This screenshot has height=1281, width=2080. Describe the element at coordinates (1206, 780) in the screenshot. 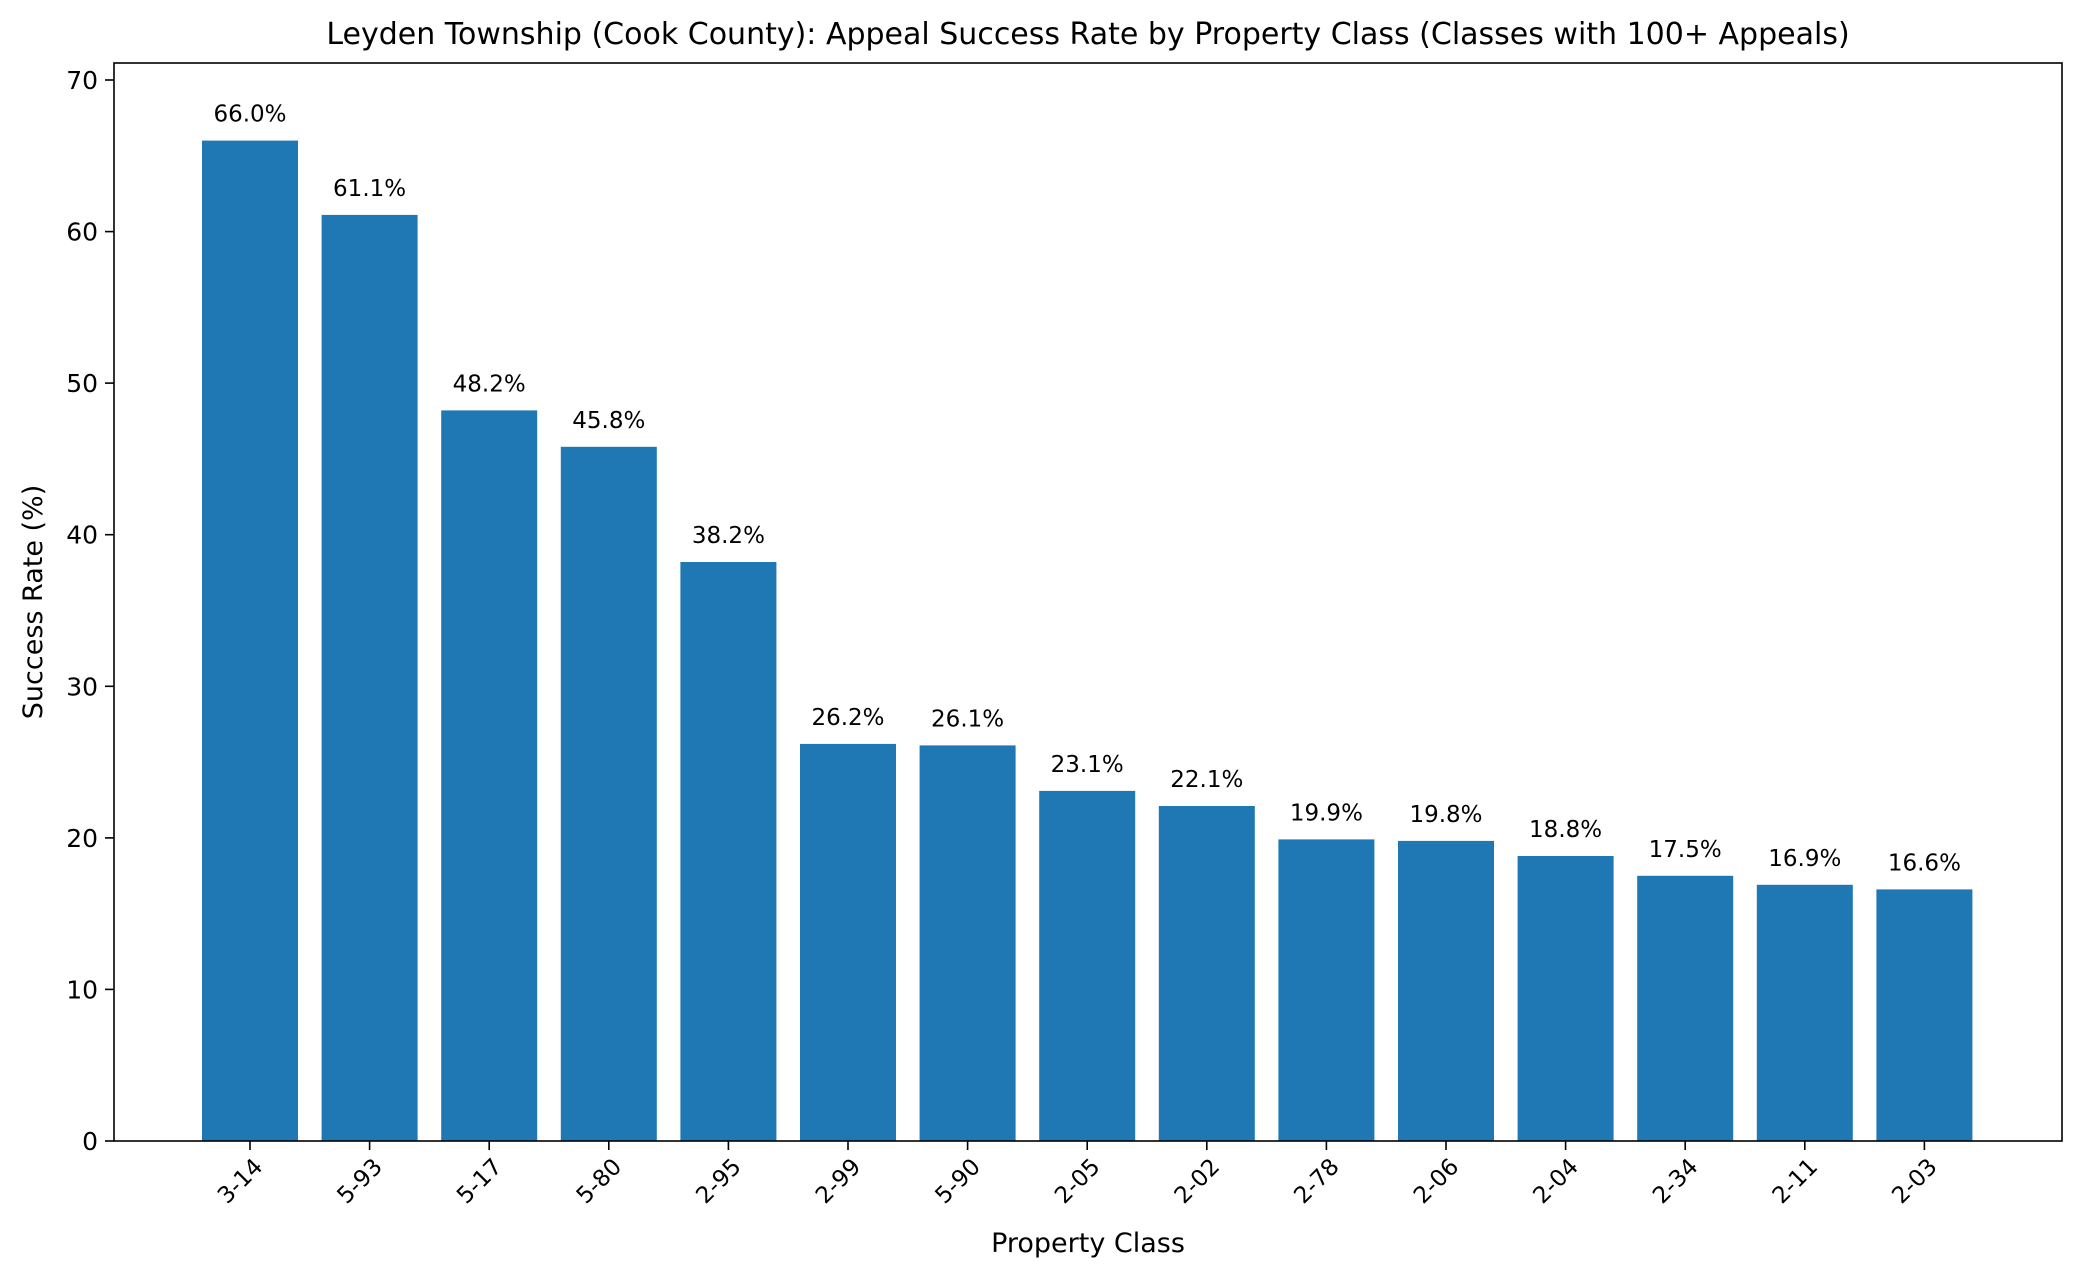

I see `value-label-2-02: 22.1%` at that location.